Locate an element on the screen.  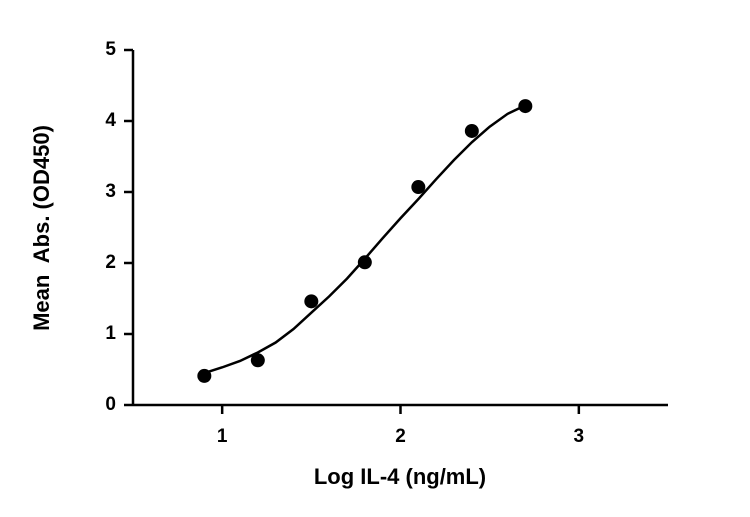
y-tick-label: 3 is located at coordinates (110, 191).